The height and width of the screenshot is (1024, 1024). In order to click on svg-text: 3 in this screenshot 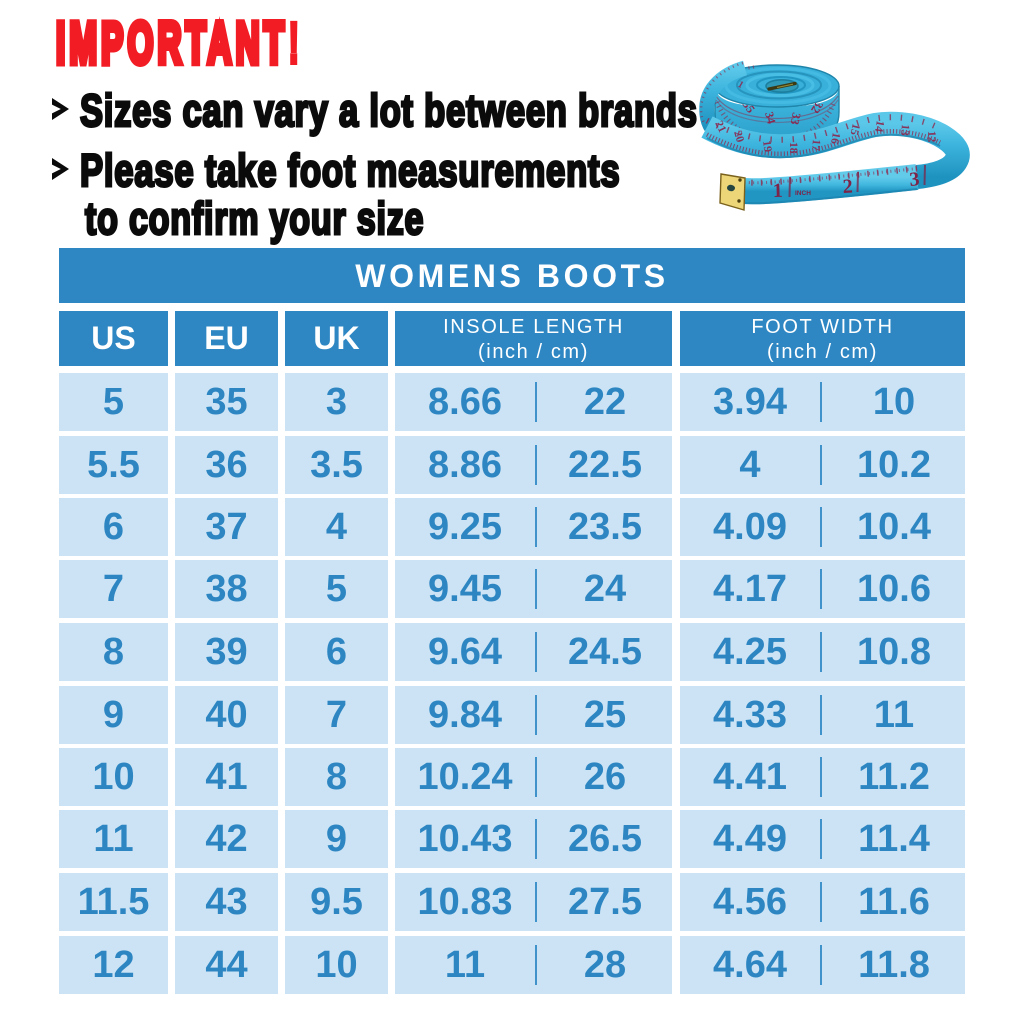, I will do `click(915, 179)`.